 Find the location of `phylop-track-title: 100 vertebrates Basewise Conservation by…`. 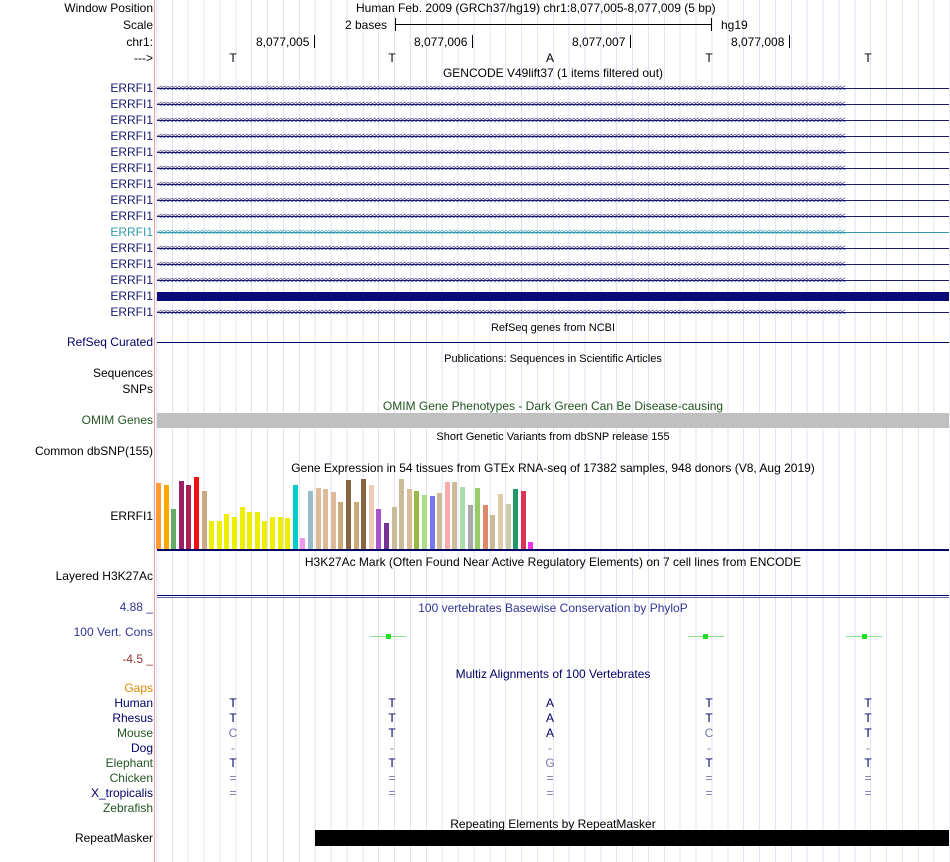

phylop-track-title: 100 vertebrates Basewise Conservation by… is located at coordinates (553, 608).